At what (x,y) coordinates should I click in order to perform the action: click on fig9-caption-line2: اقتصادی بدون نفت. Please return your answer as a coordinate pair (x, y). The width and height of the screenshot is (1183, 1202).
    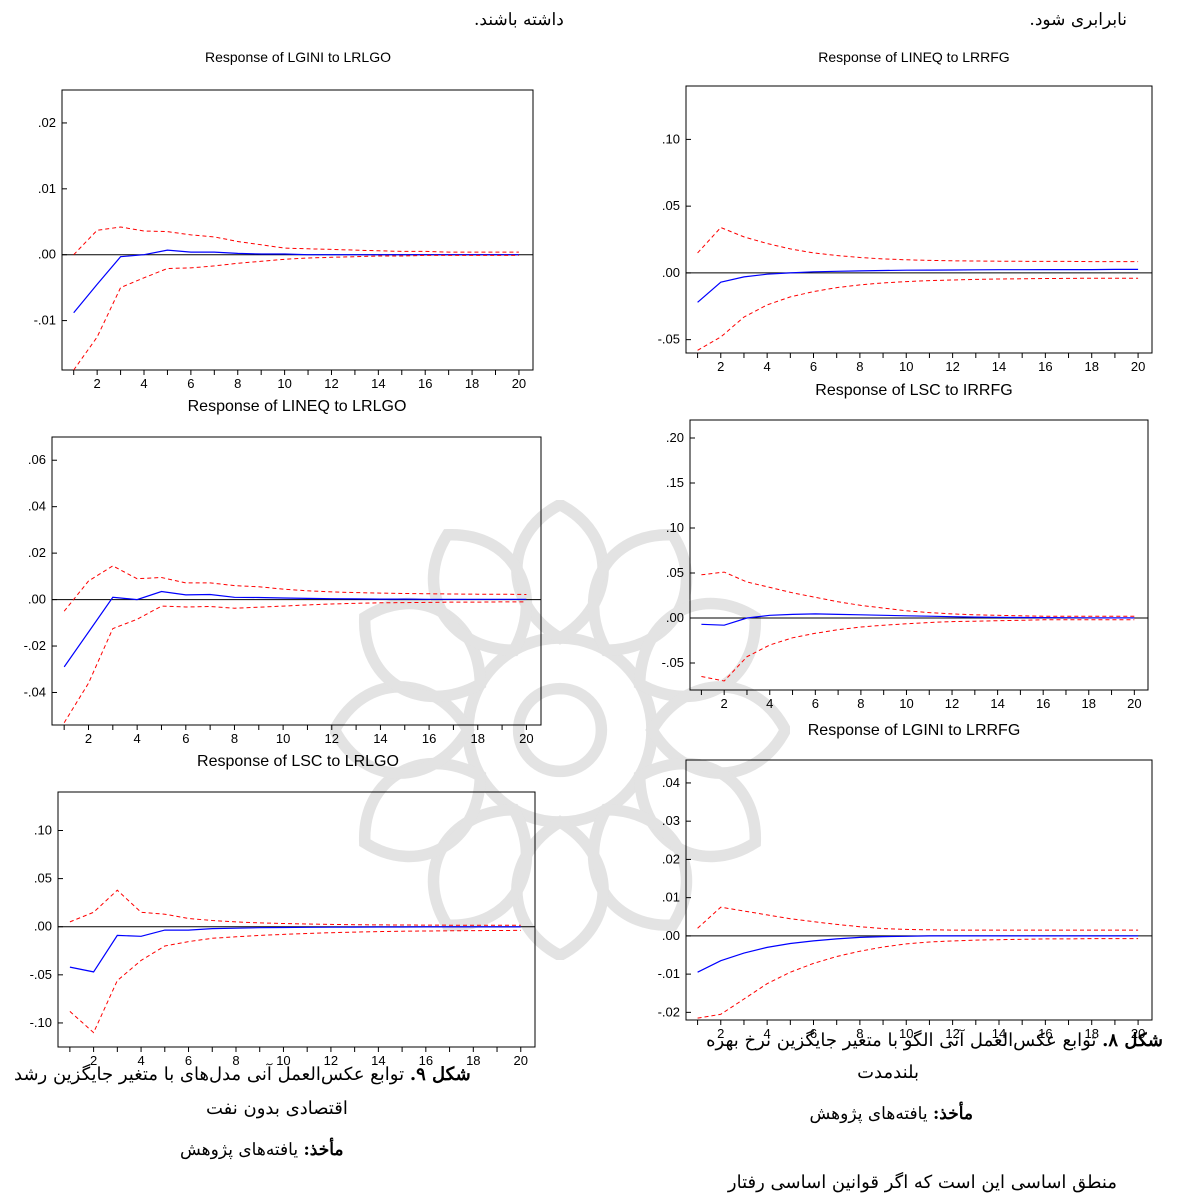
    Looking at the image, I should click on (277, 1108).